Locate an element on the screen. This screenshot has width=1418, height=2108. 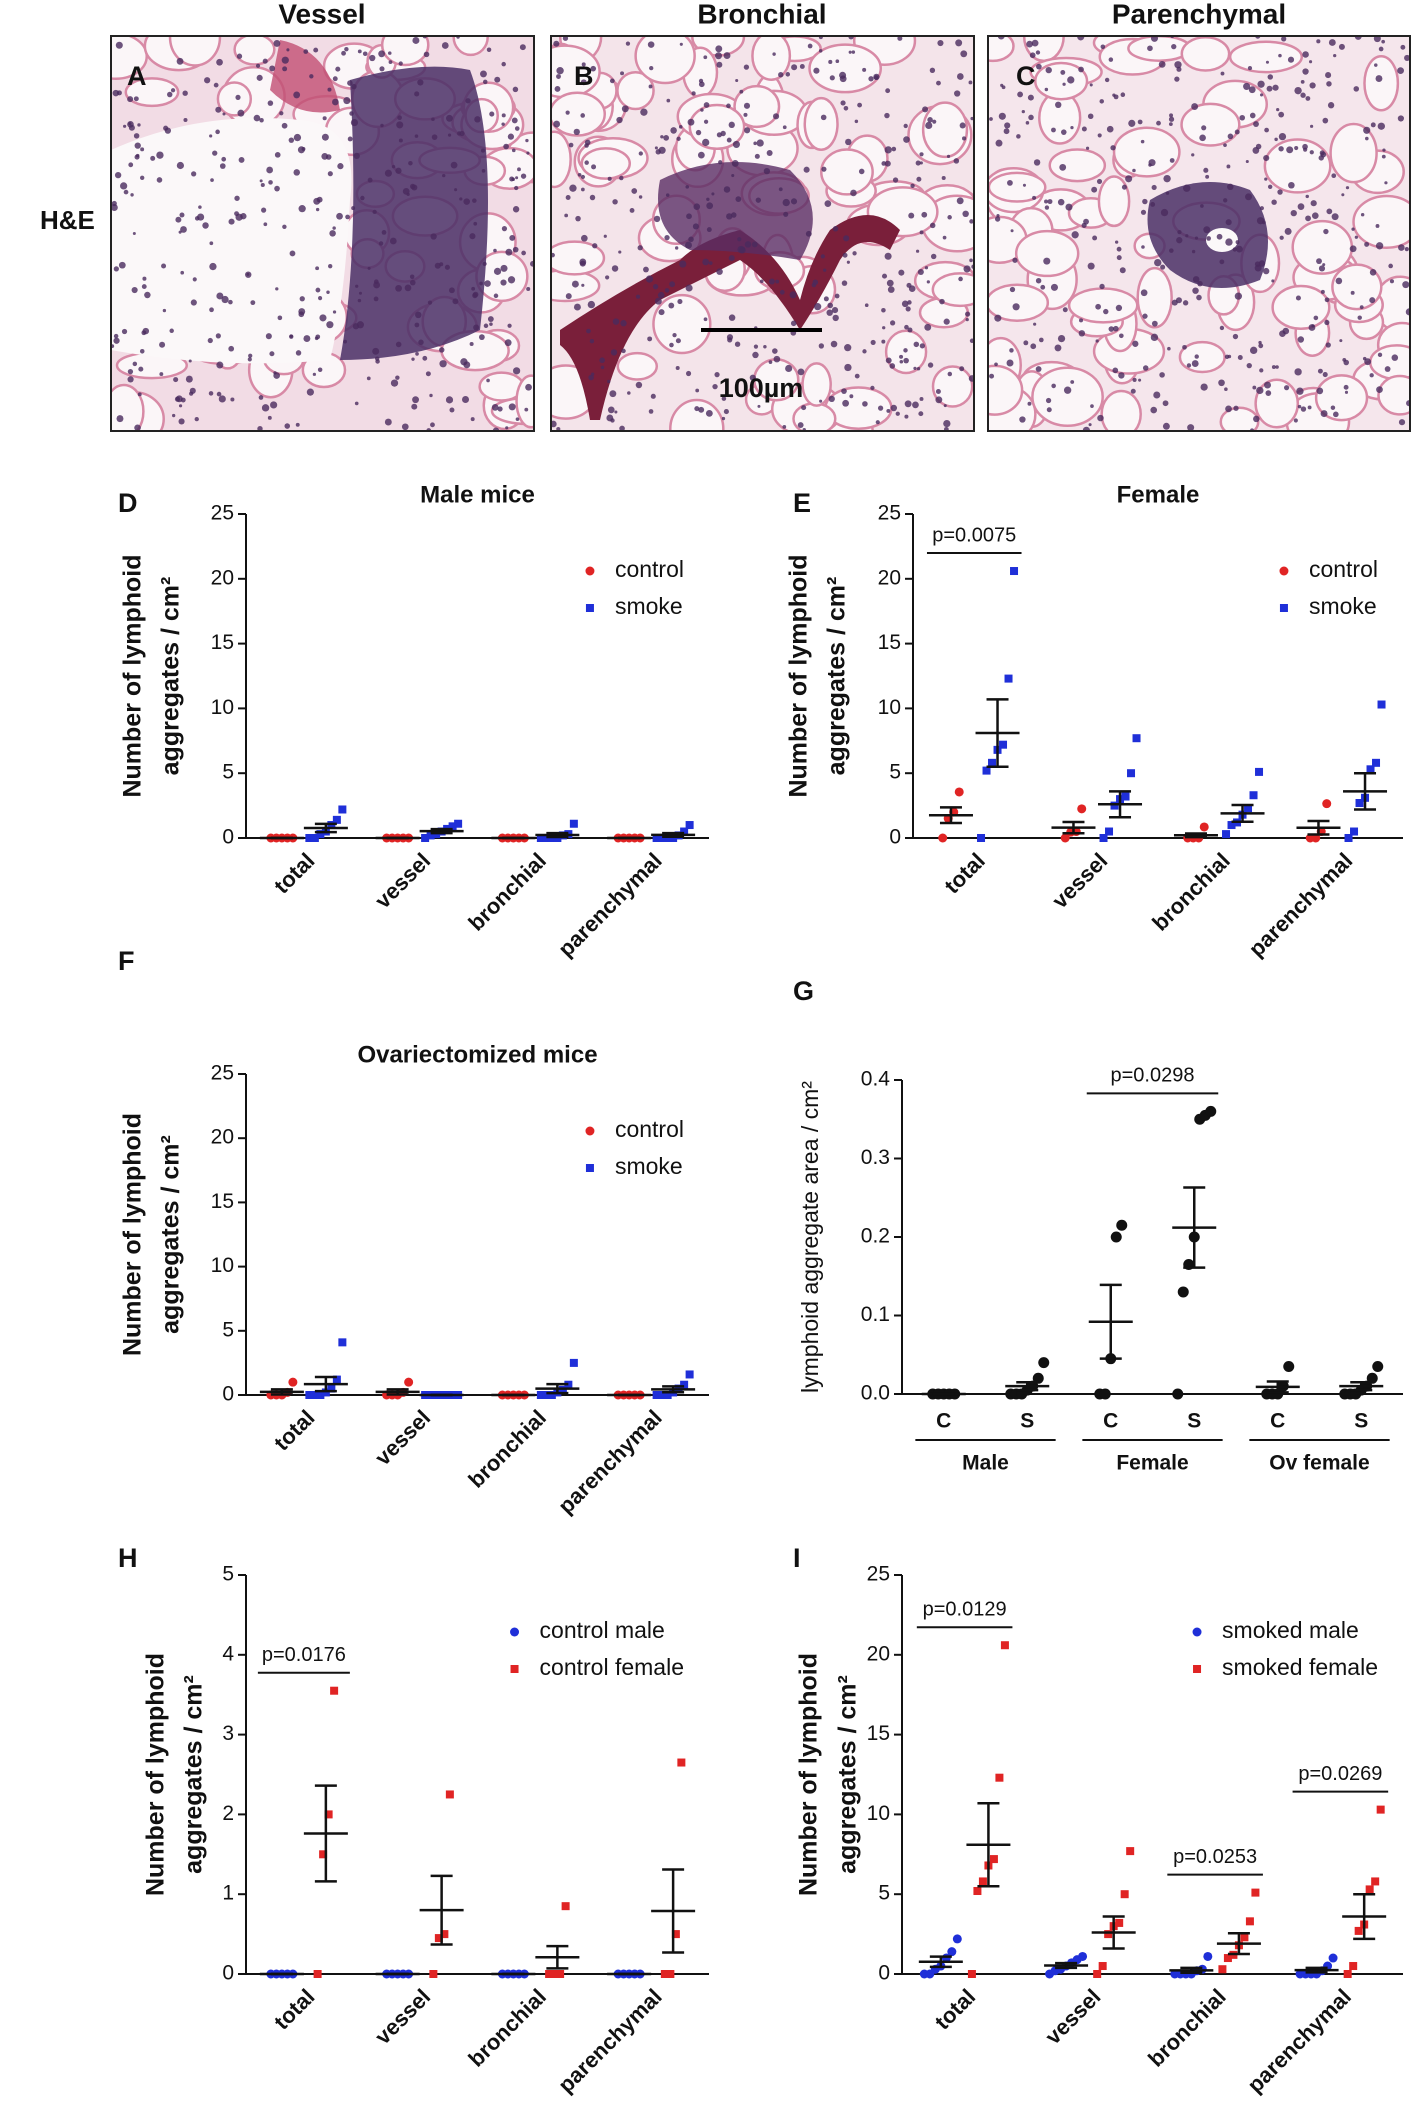
y-axis-label: lymphoid aggregate area / cm² is located at coordinates (810, 1237).